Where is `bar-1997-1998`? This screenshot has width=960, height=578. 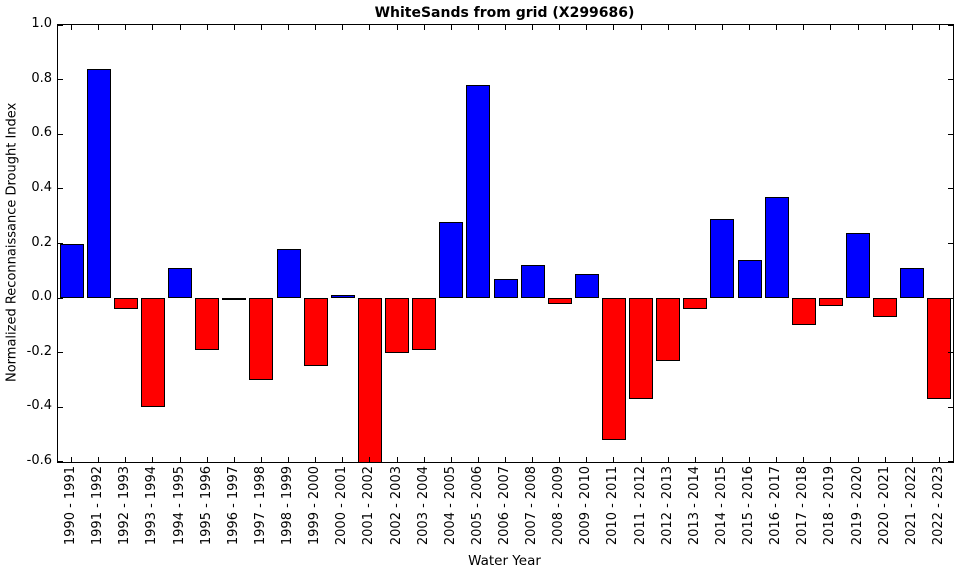
bar-1997-1998 is located at coordinates (261, 339).